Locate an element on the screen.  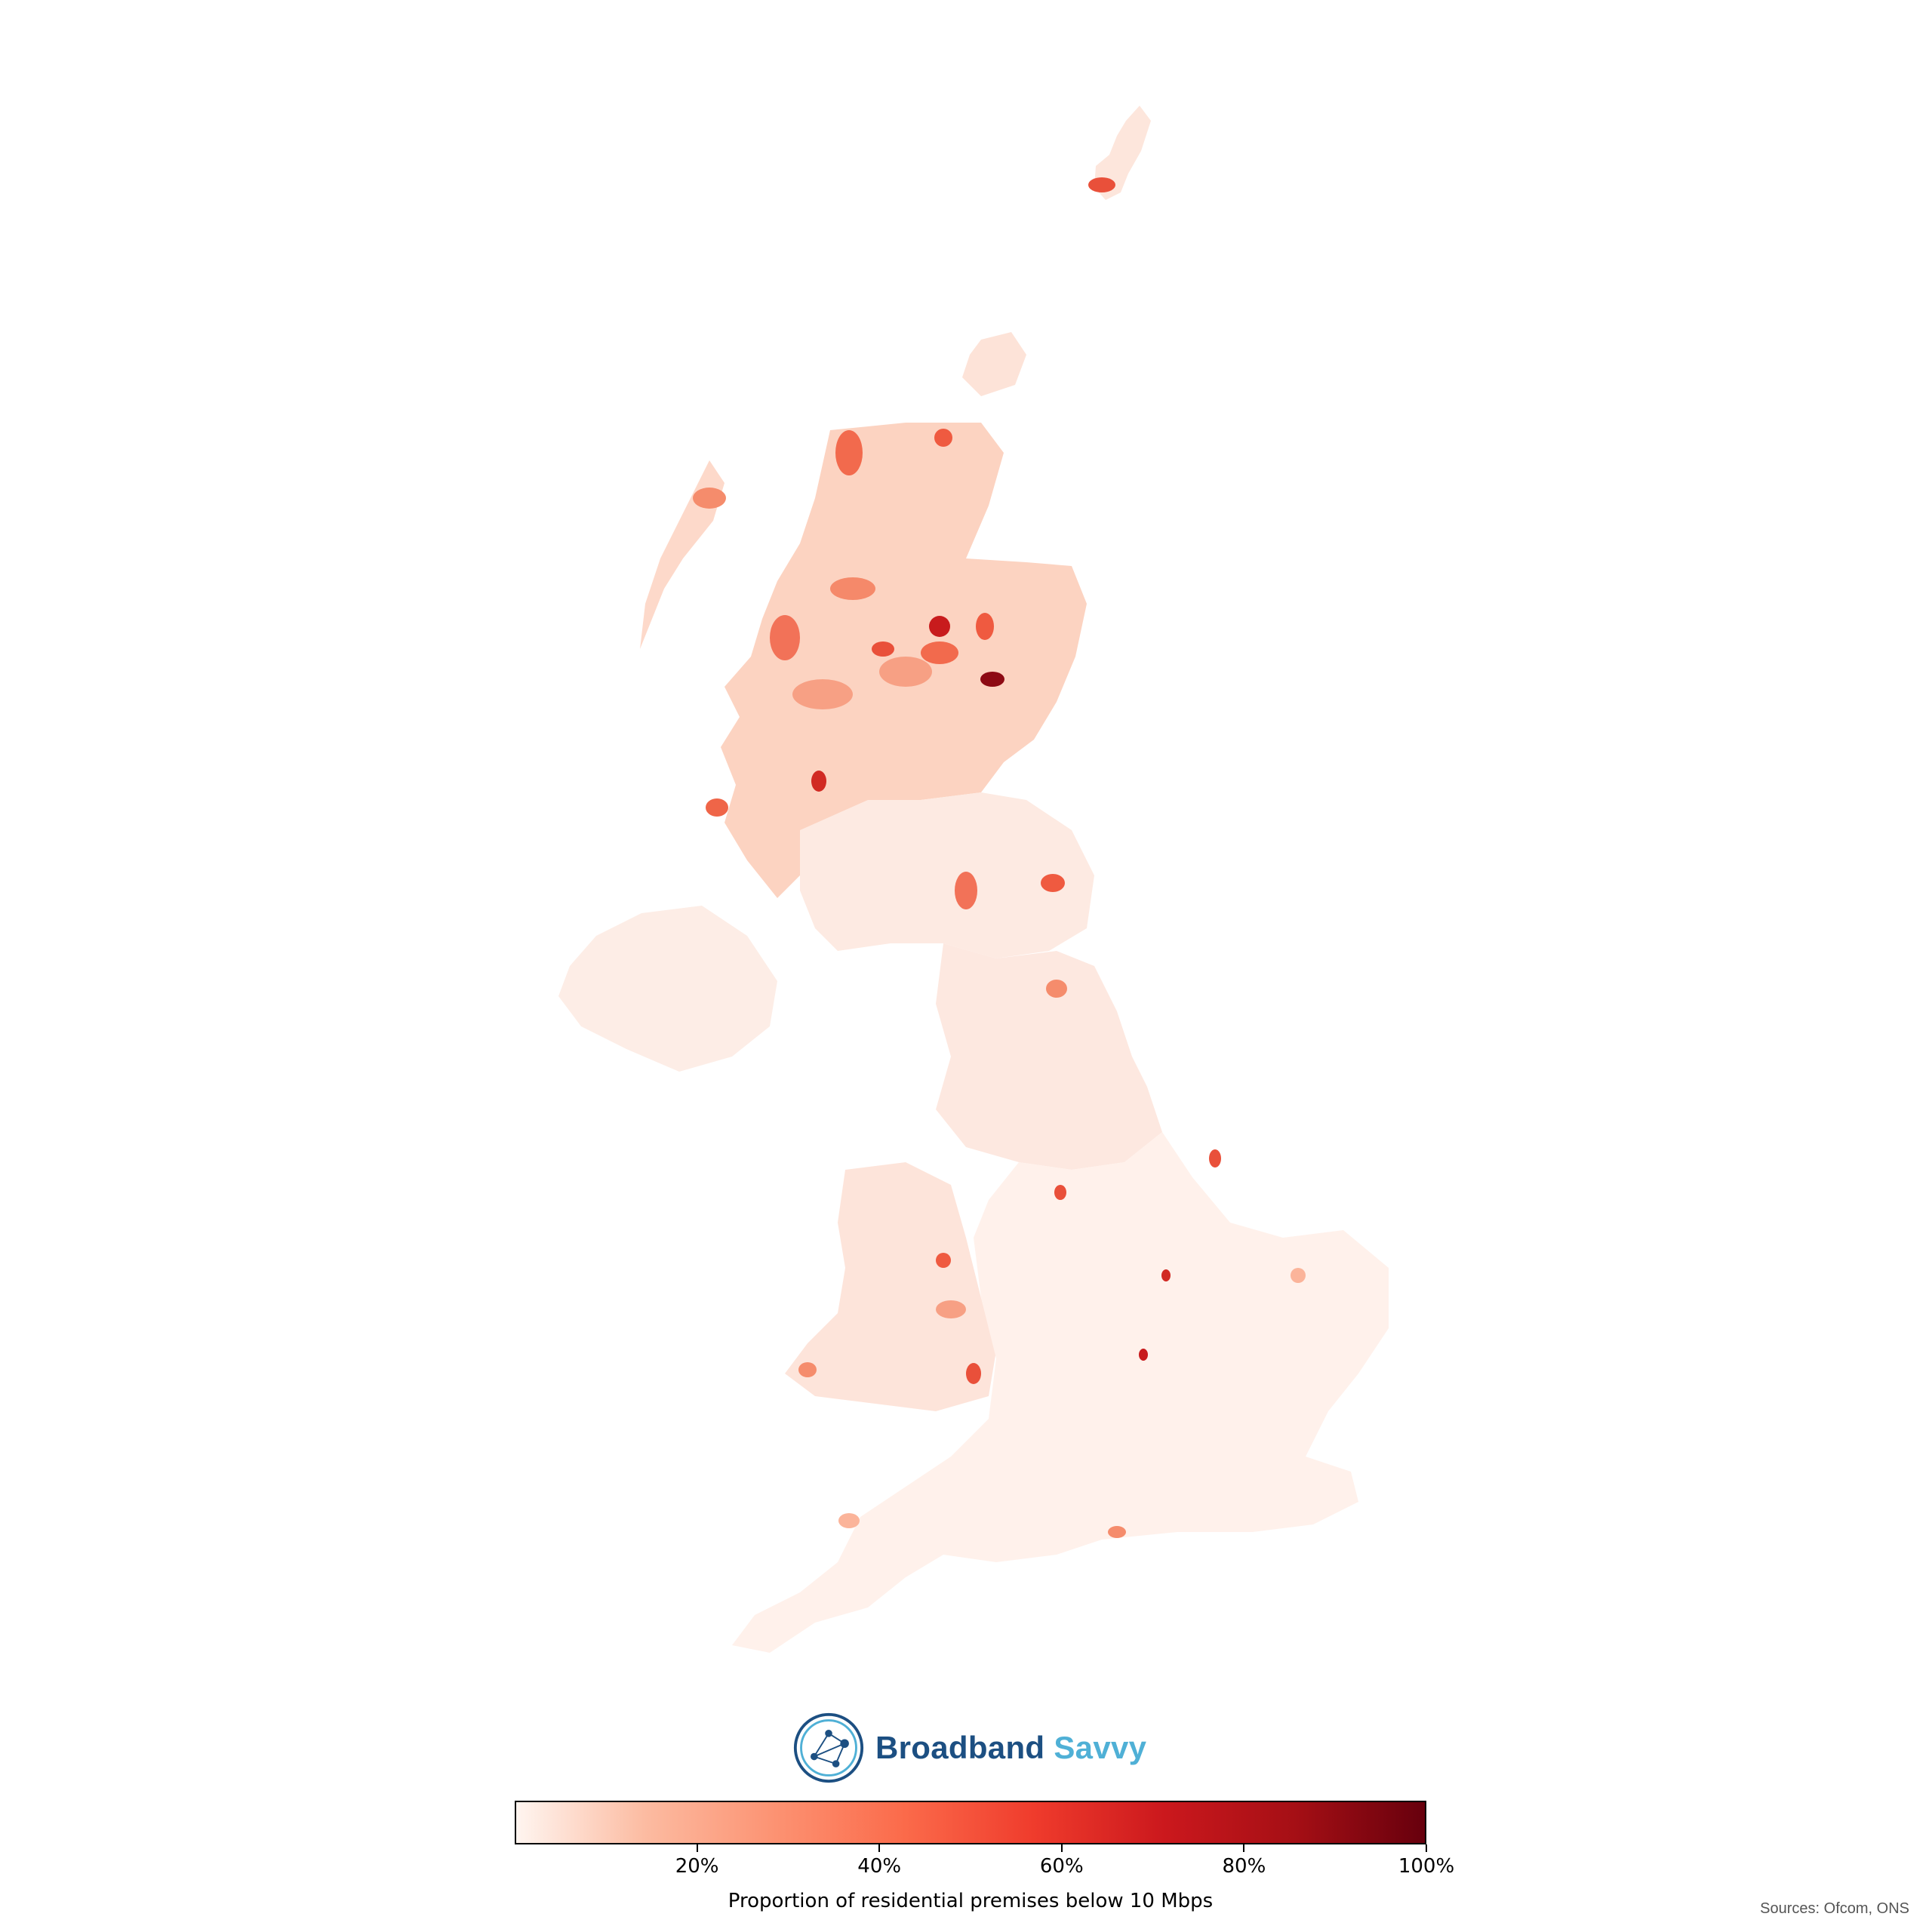
brand-name: Broadband Savvy is located at coordinates (1010, 1748).